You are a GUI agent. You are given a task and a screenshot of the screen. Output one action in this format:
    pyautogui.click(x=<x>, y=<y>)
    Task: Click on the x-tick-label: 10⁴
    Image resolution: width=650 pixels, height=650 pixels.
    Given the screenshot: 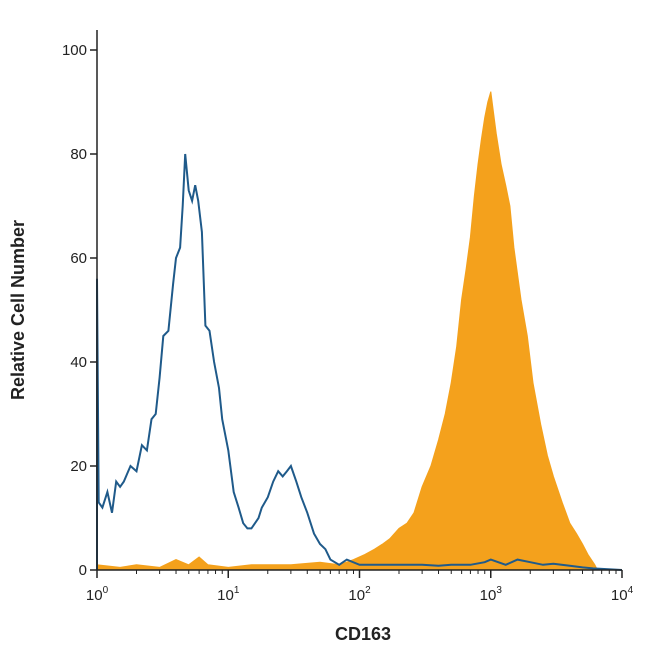 What is the action you would take?
    pyautogui.click(x=622, y=594)
    